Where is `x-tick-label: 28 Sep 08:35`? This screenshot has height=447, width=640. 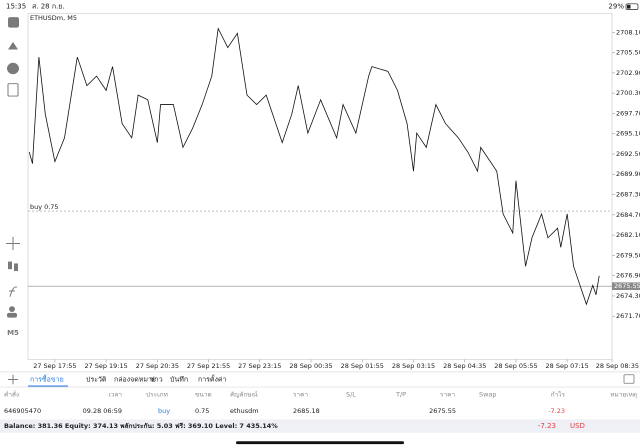
x-tick-label: 28 Sep 08:35 is located at coordinates (617, 366).